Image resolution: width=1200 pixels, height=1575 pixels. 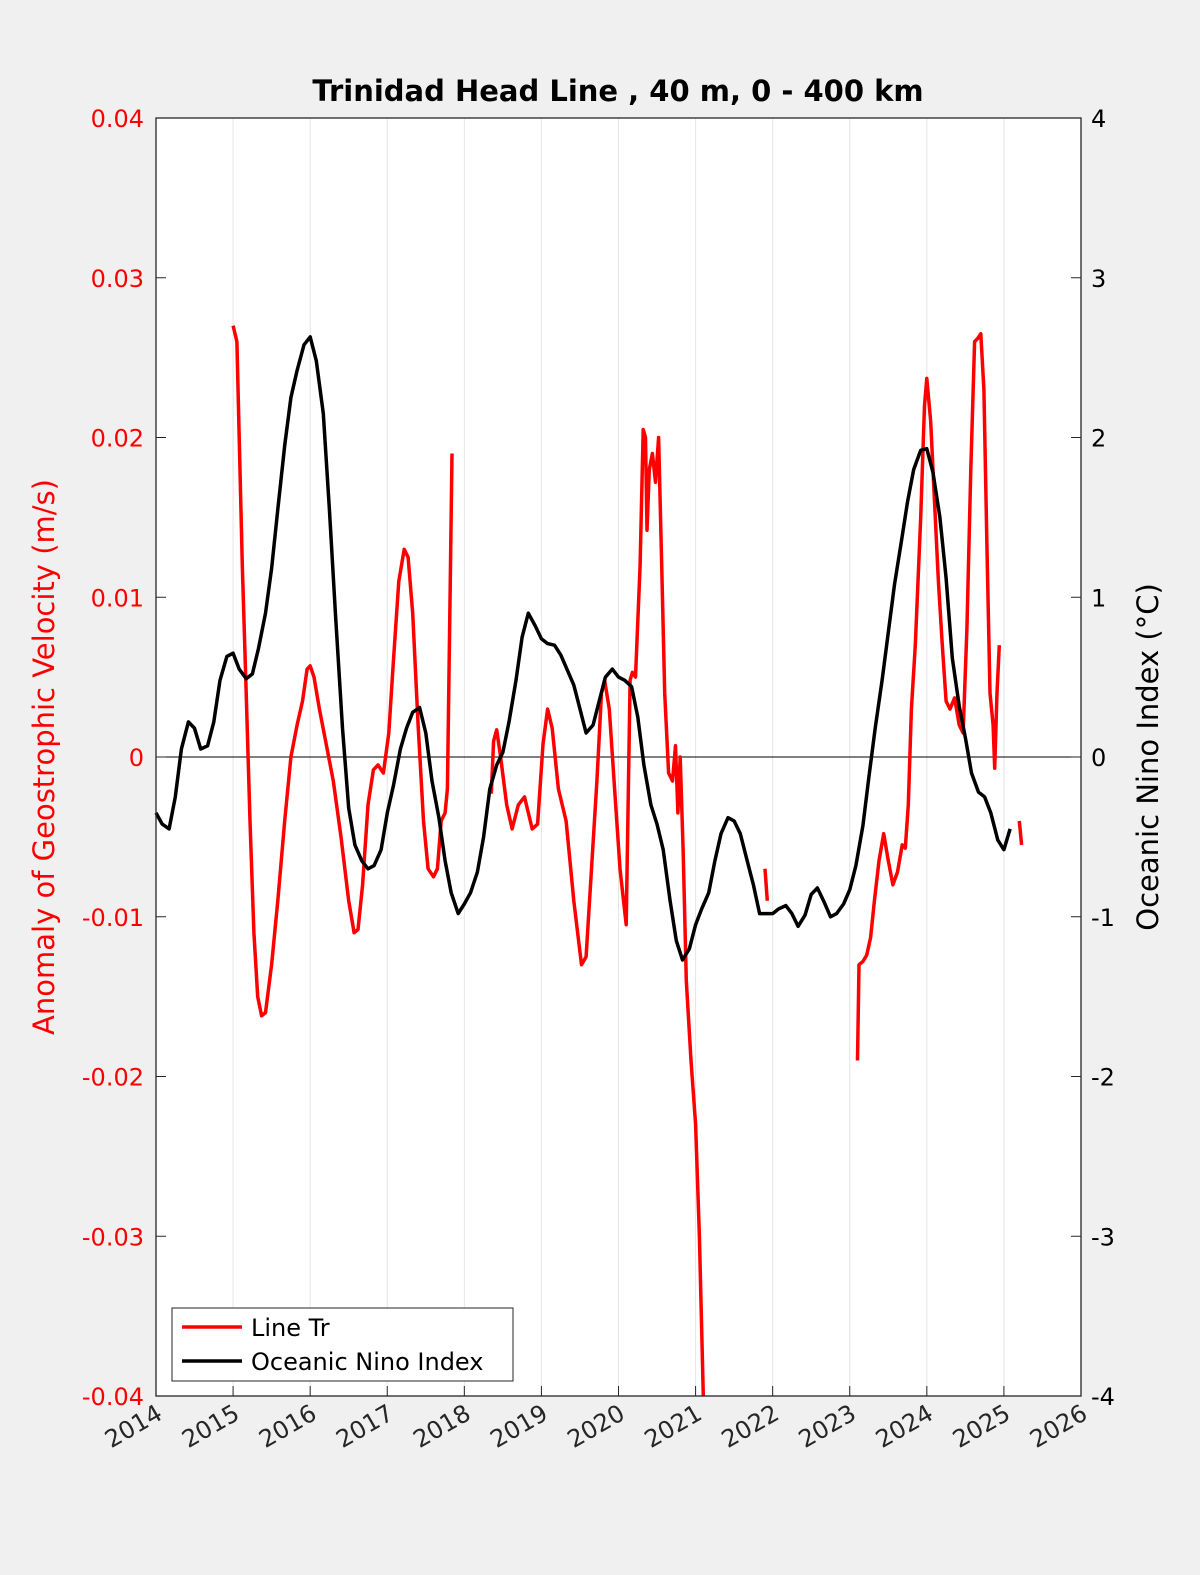 I want to click on left-axis-label: Anomaly of Geostrophic Velocity (m/s), so click(x=44, y=757).